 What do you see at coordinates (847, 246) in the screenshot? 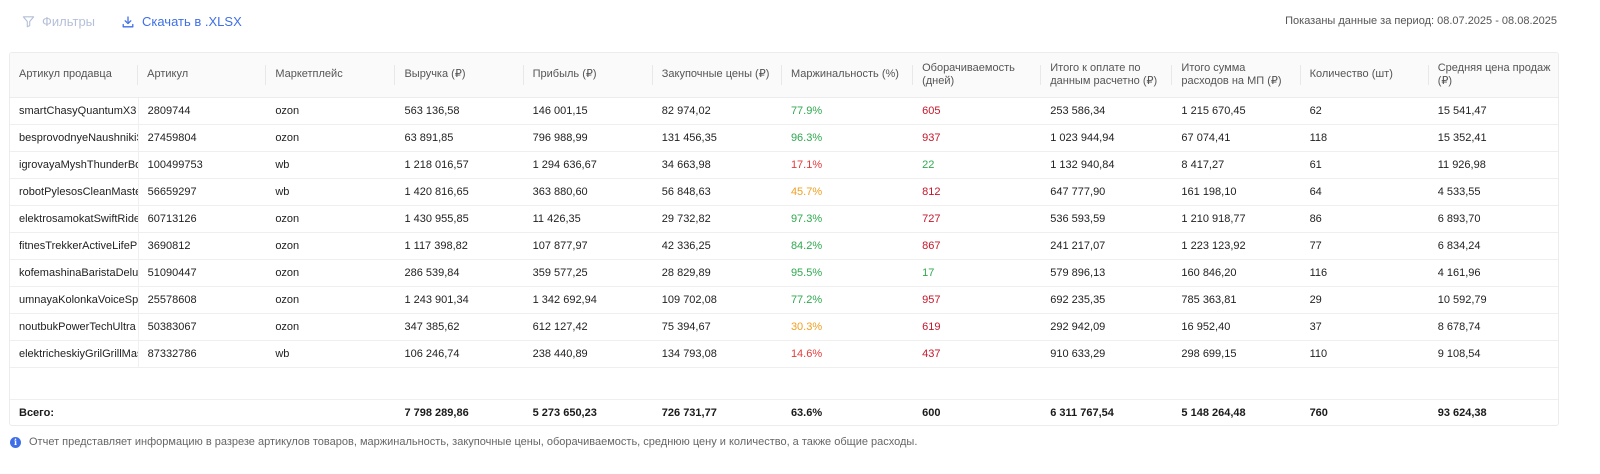
I see `table-cell: 84.2%` at bounding box center [847, 246].